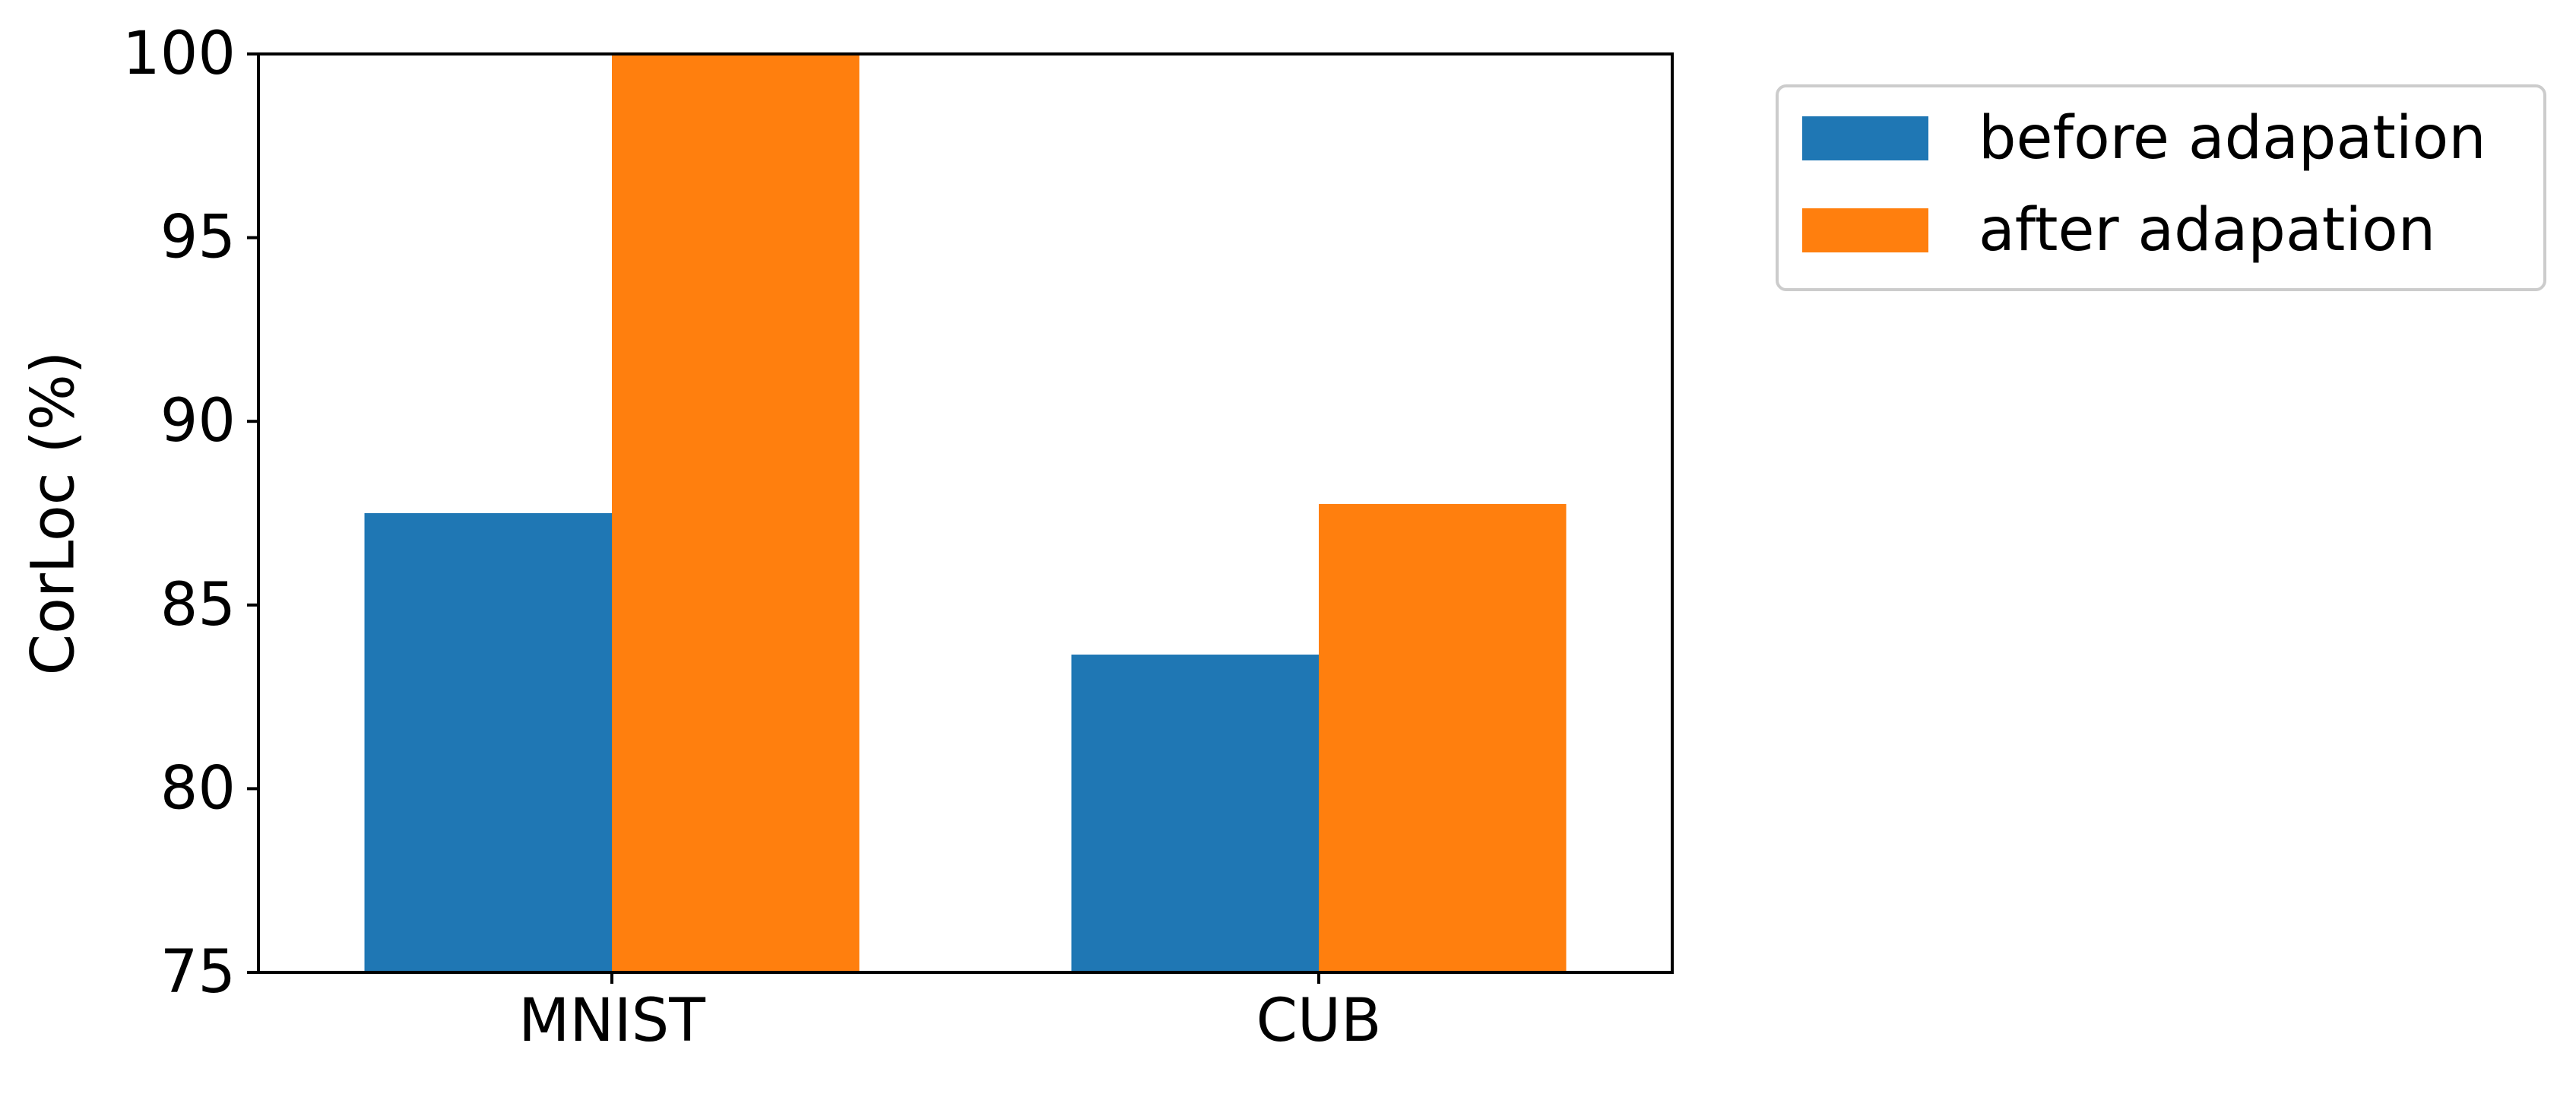  I want to click on y-axis: 75 80 85 90 95 100, so click(190, 513).